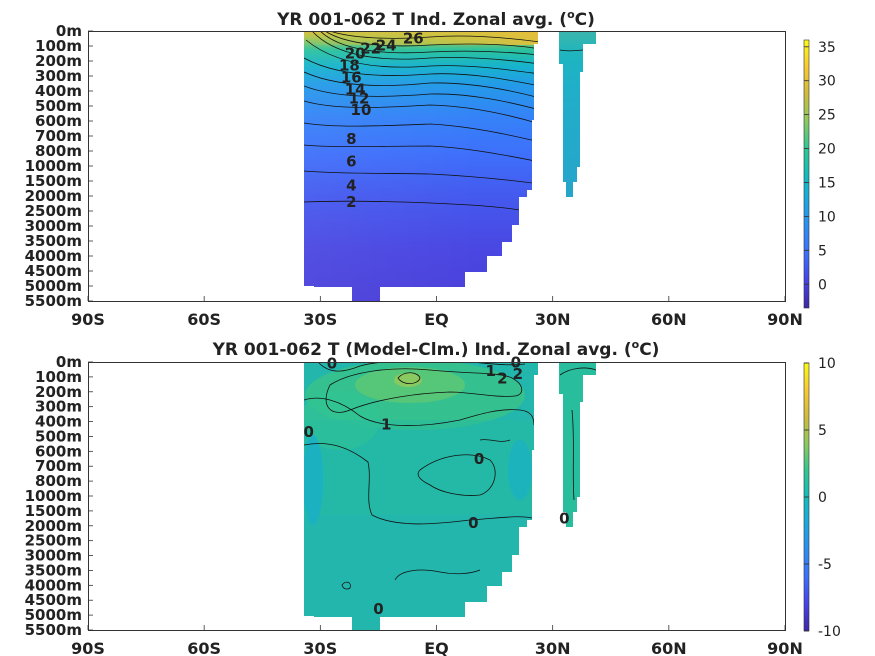 The height and width of the screenshot is (656, 875). I want to click on contour-label: 16, so click(351, 78).